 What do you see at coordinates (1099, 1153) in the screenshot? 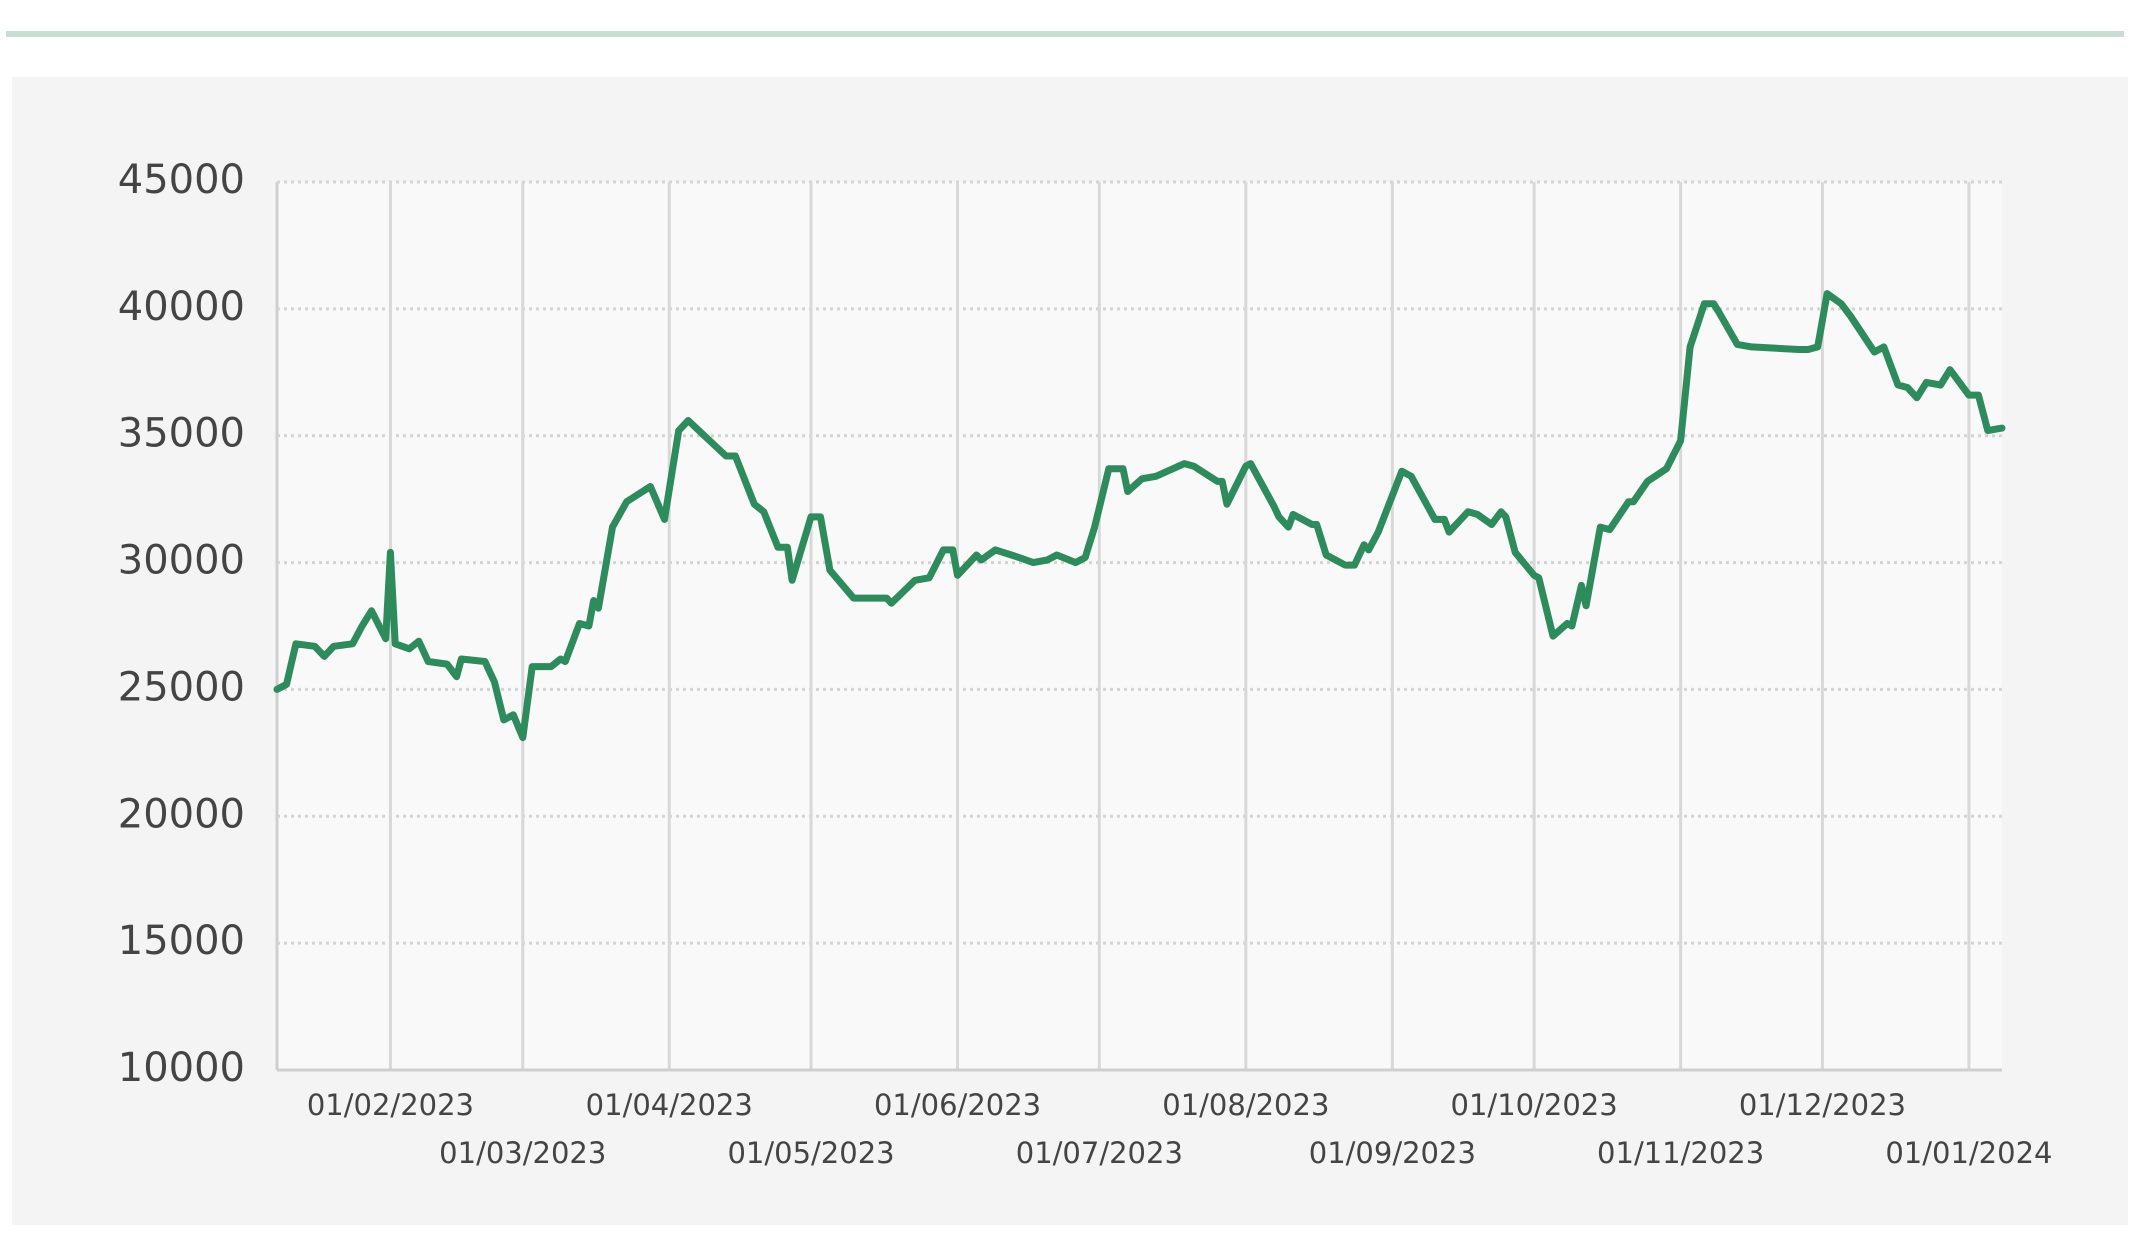
I see `x-tick-label: 01/07/2023` at bounding box center [1099, 1153].